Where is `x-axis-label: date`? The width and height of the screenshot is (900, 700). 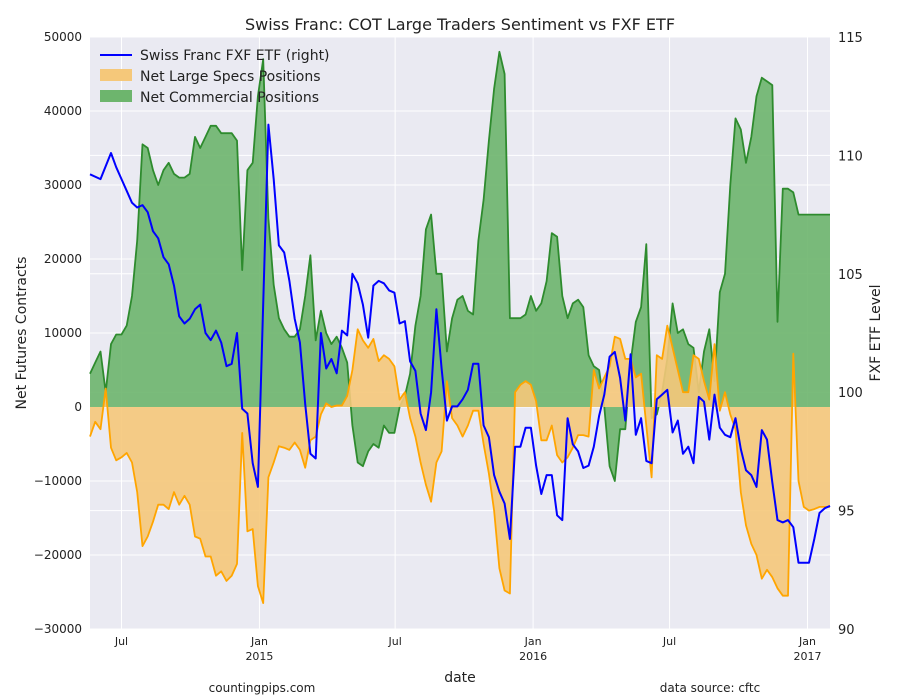
x-axis-label: date is located at coordinates (460, 678).